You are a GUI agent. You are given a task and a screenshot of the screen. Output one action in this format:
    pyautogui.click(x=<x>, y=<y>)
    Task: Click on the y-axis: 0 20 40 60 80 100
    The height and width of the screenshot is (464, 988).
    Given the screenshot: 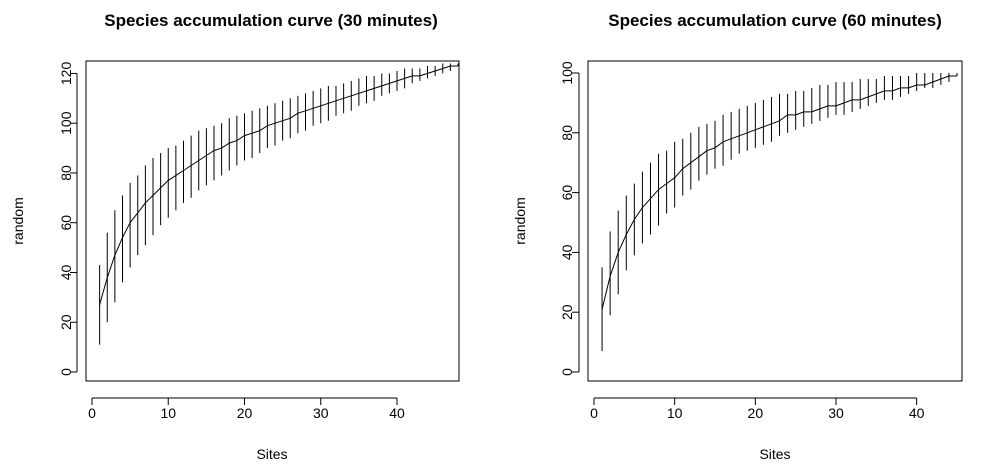 What is the action you would take?
    pyautogui.click(x=569, y=218)
    